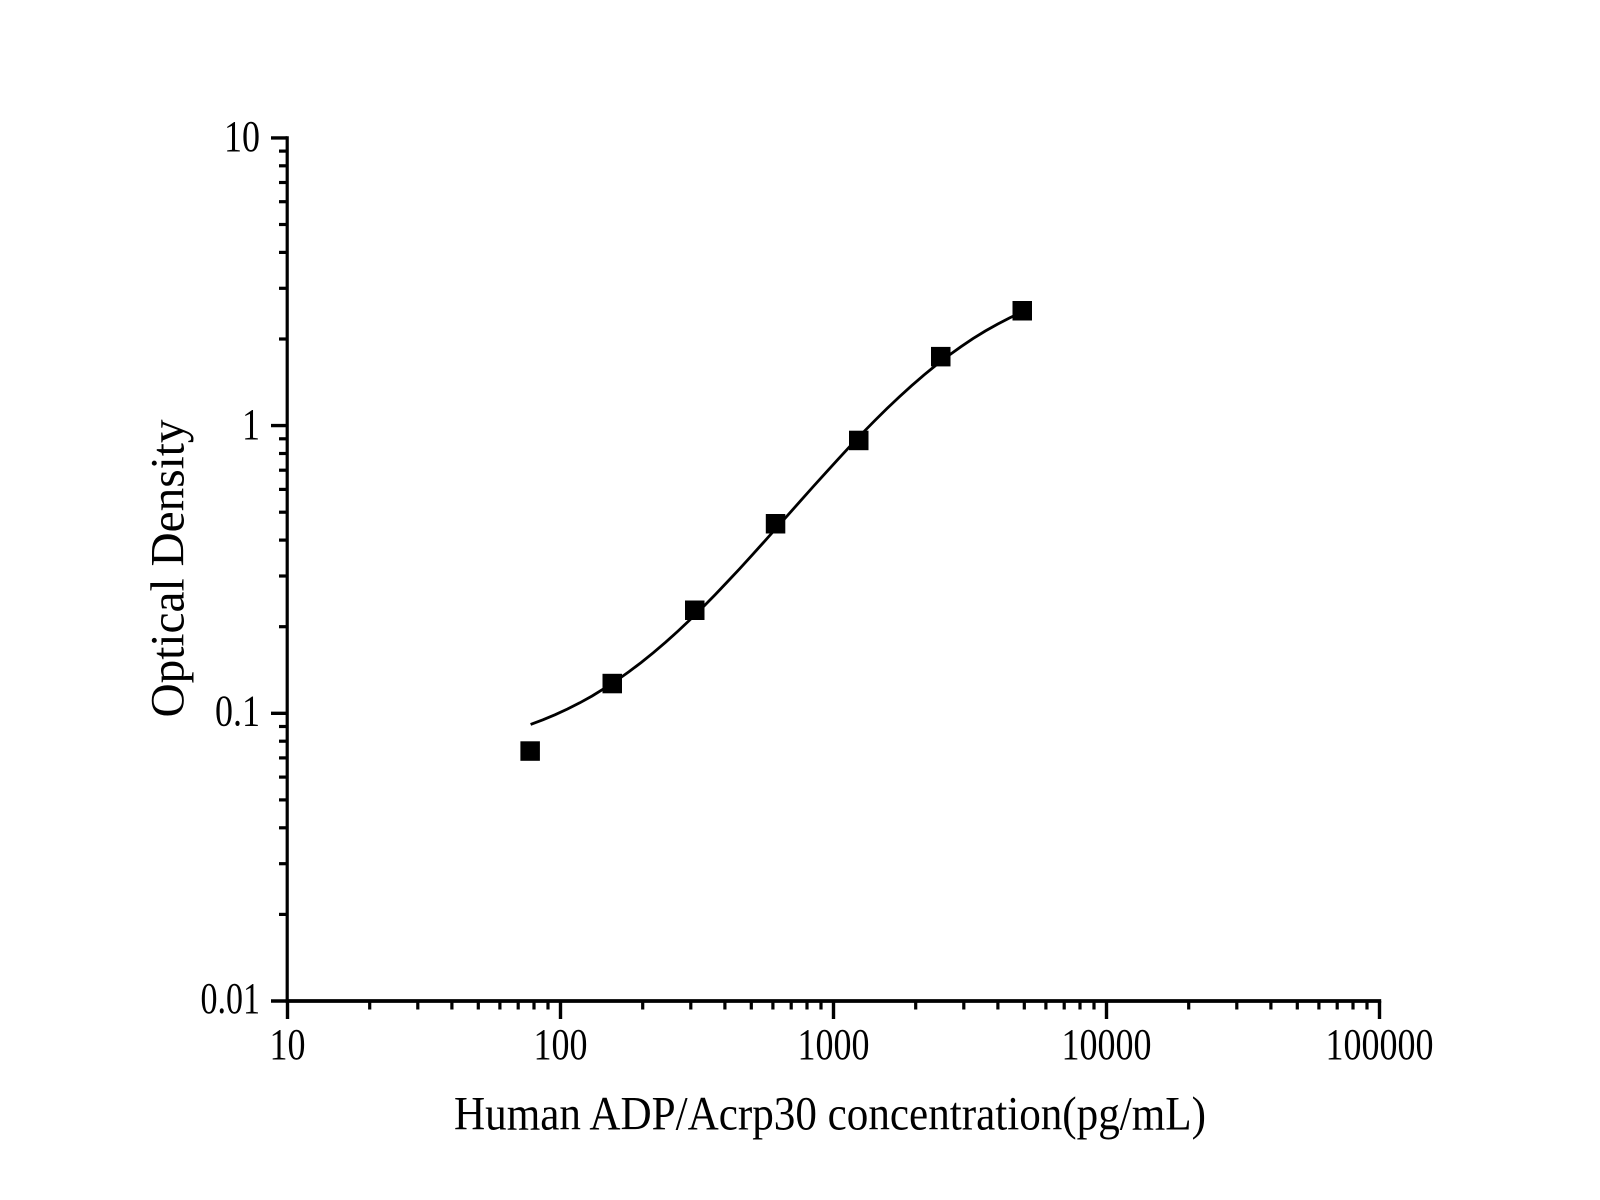  I want to click on svg-text: 1000, so click(834, 1044).